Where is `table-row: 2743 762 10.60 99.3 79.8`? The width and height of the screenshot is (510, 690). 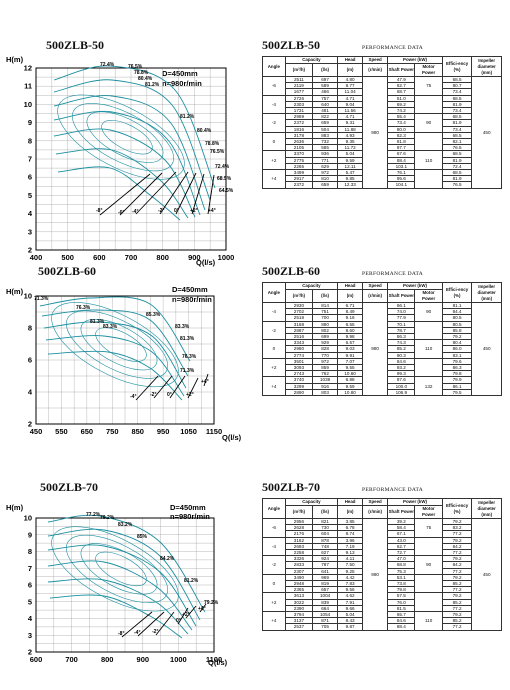 table-row: 2743 762 10.60 99.3 79.8 is located at coordinates (382, 374).